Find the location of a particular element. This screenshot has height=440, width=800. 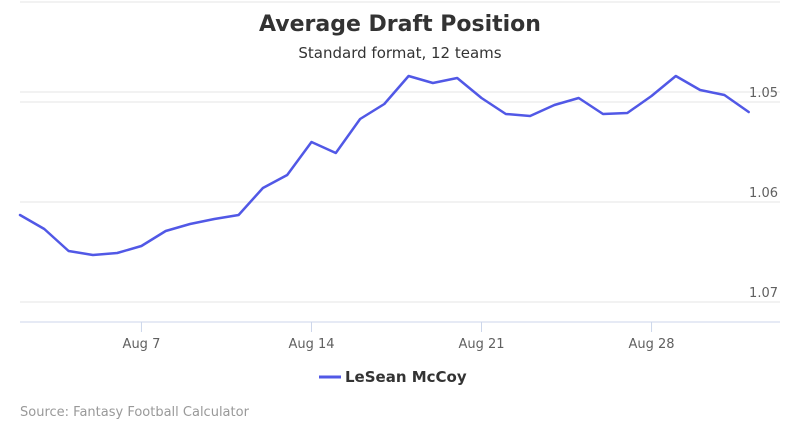

x-tick-label: Aug 21 is located at coordinates (481, 344).